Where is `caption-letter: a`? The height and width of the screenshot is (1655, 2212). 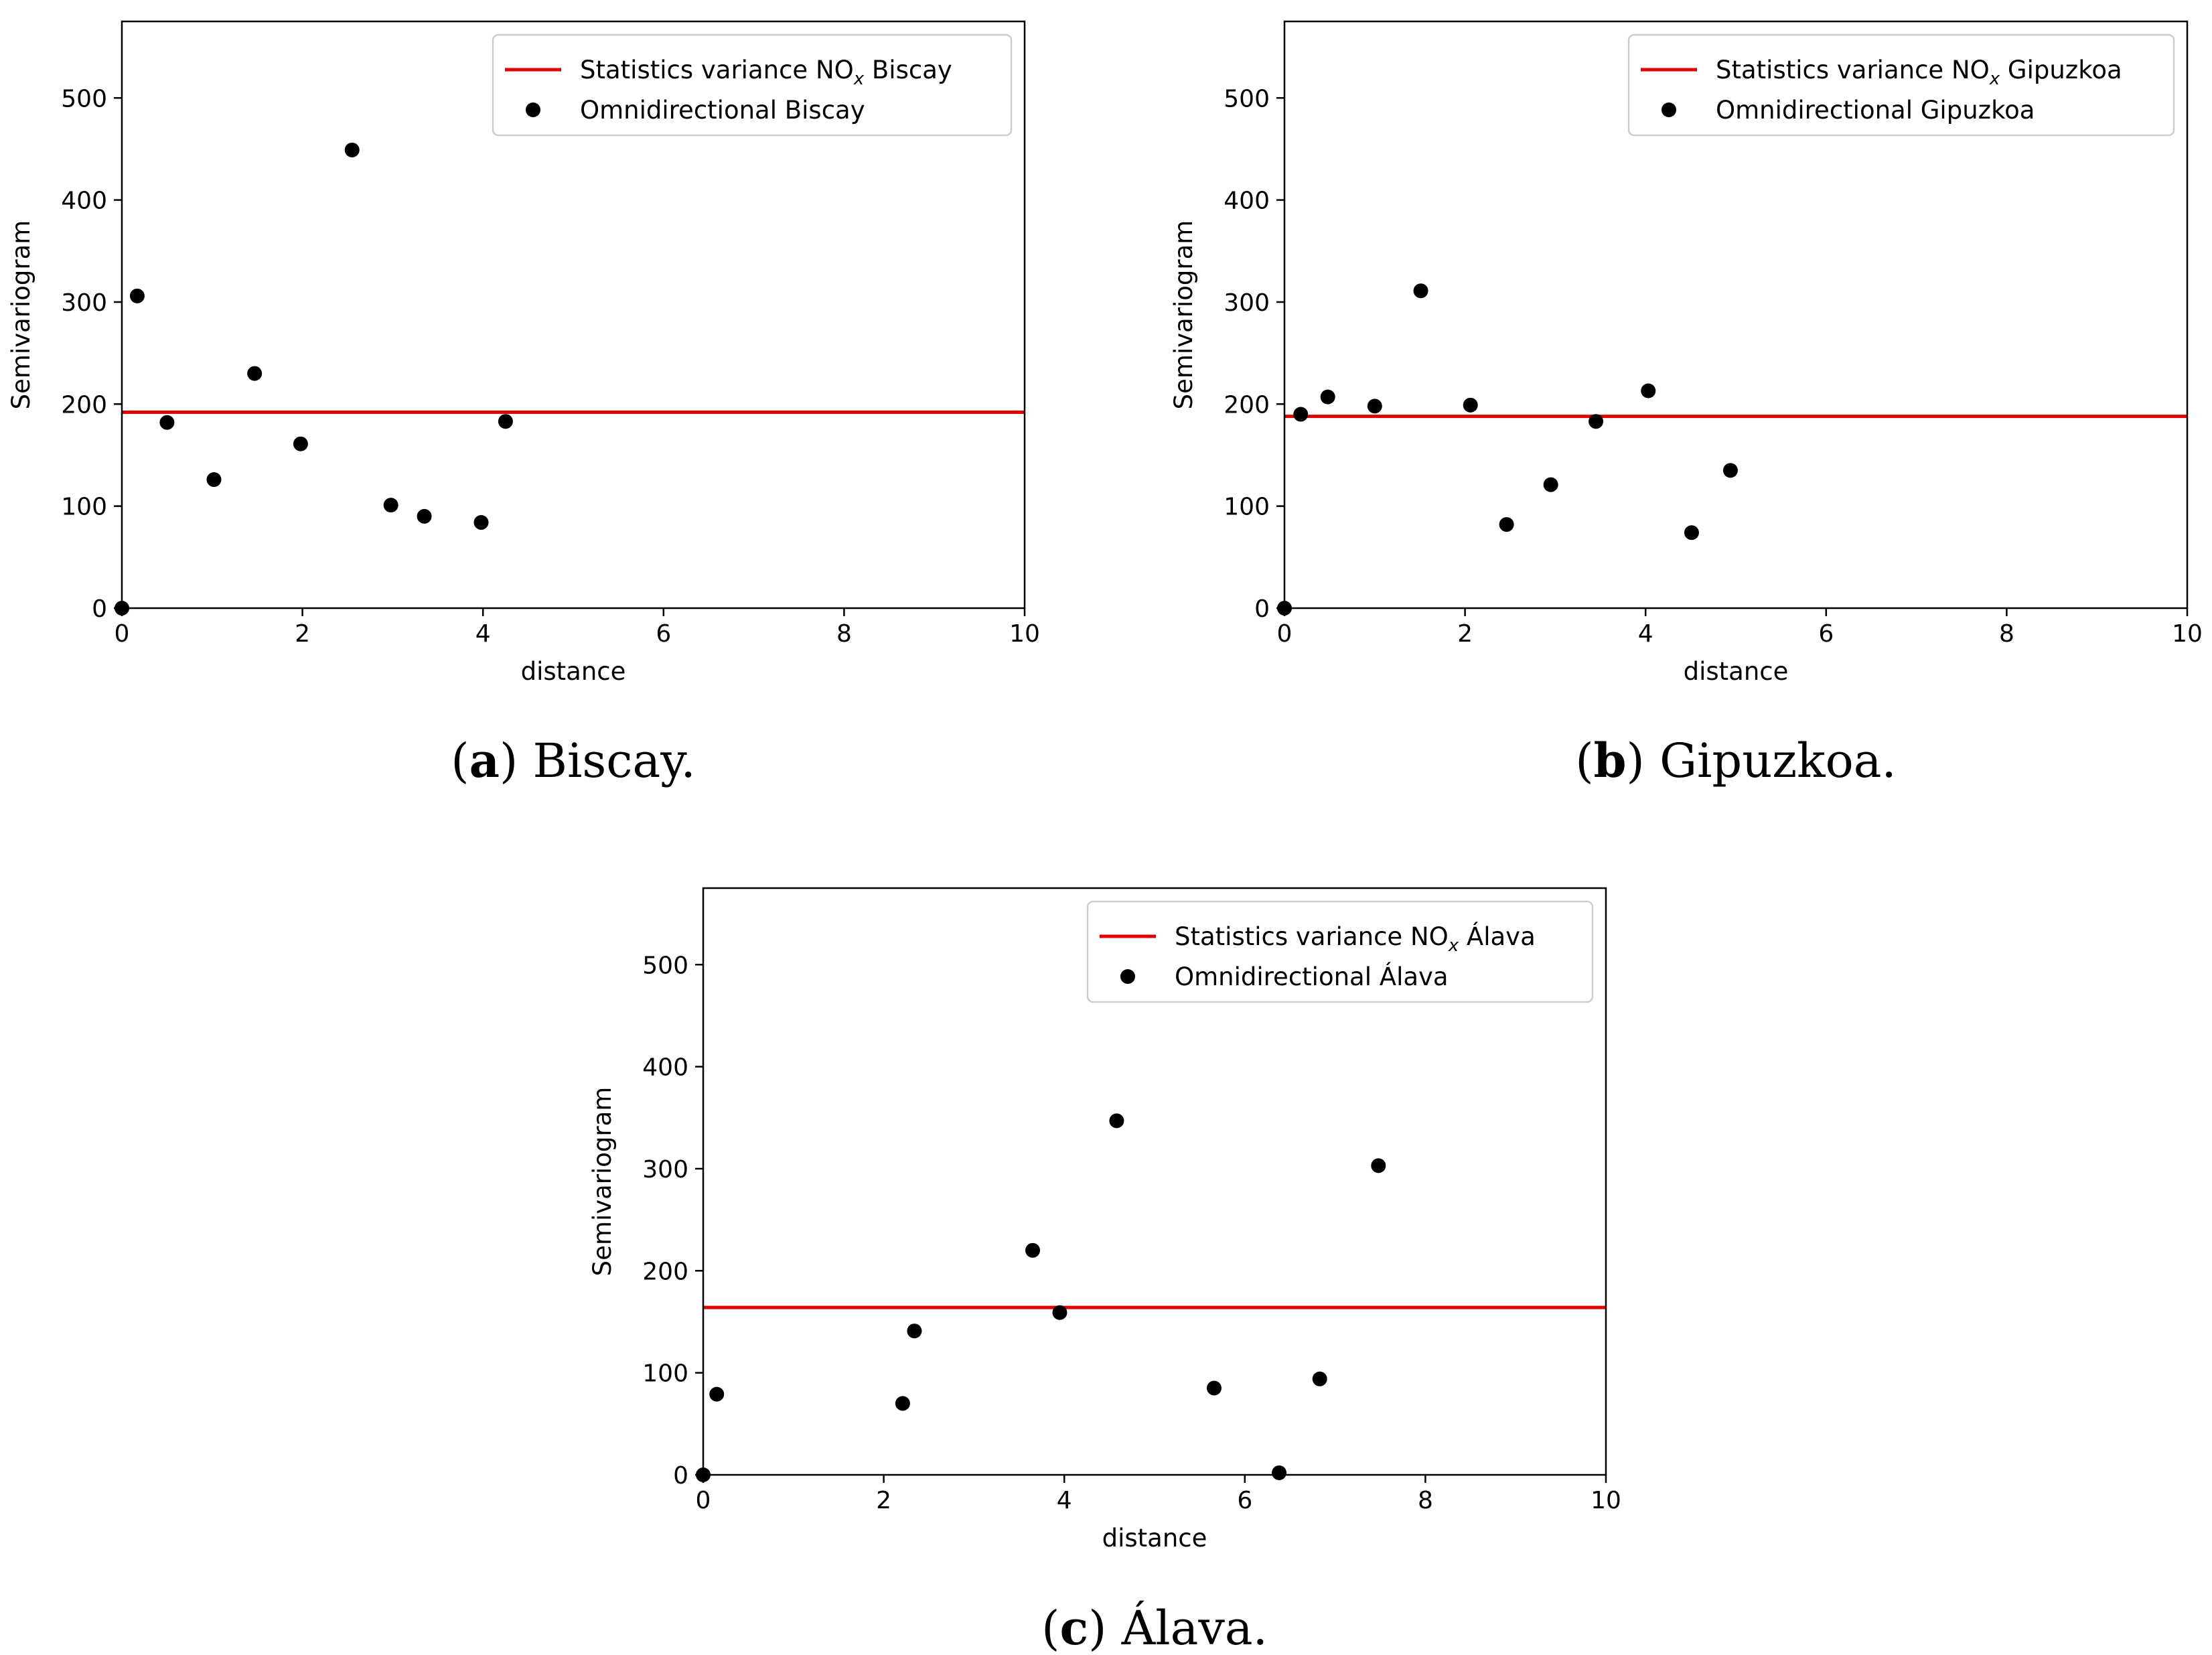 caption-letter: a is located at coordinates (484, 761).